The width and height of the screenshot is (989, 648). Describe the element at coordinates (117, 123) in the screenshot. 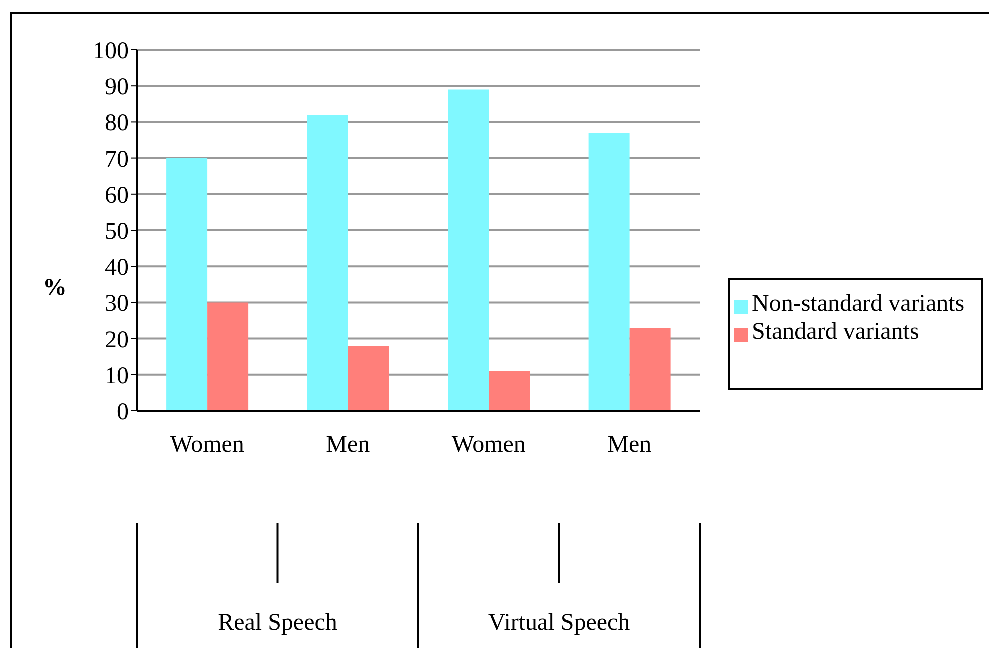

I see `y-tick-label: 80` at that location.